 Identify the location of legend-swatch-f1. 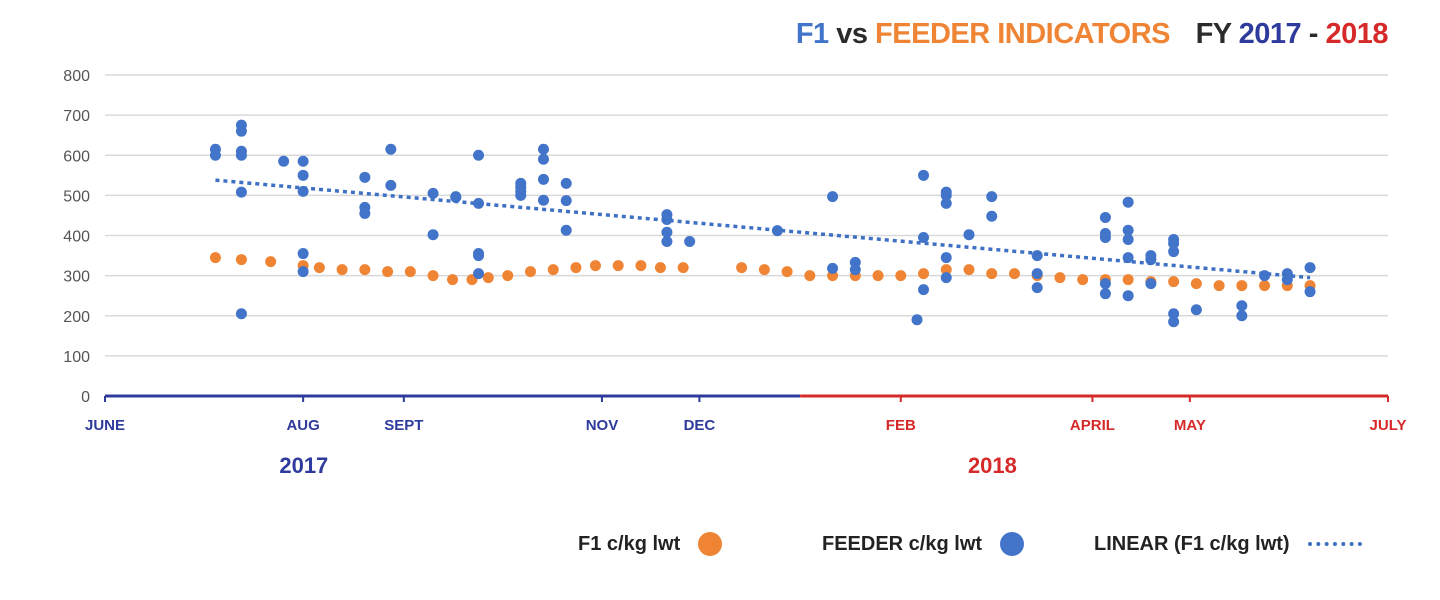
(710, 544).